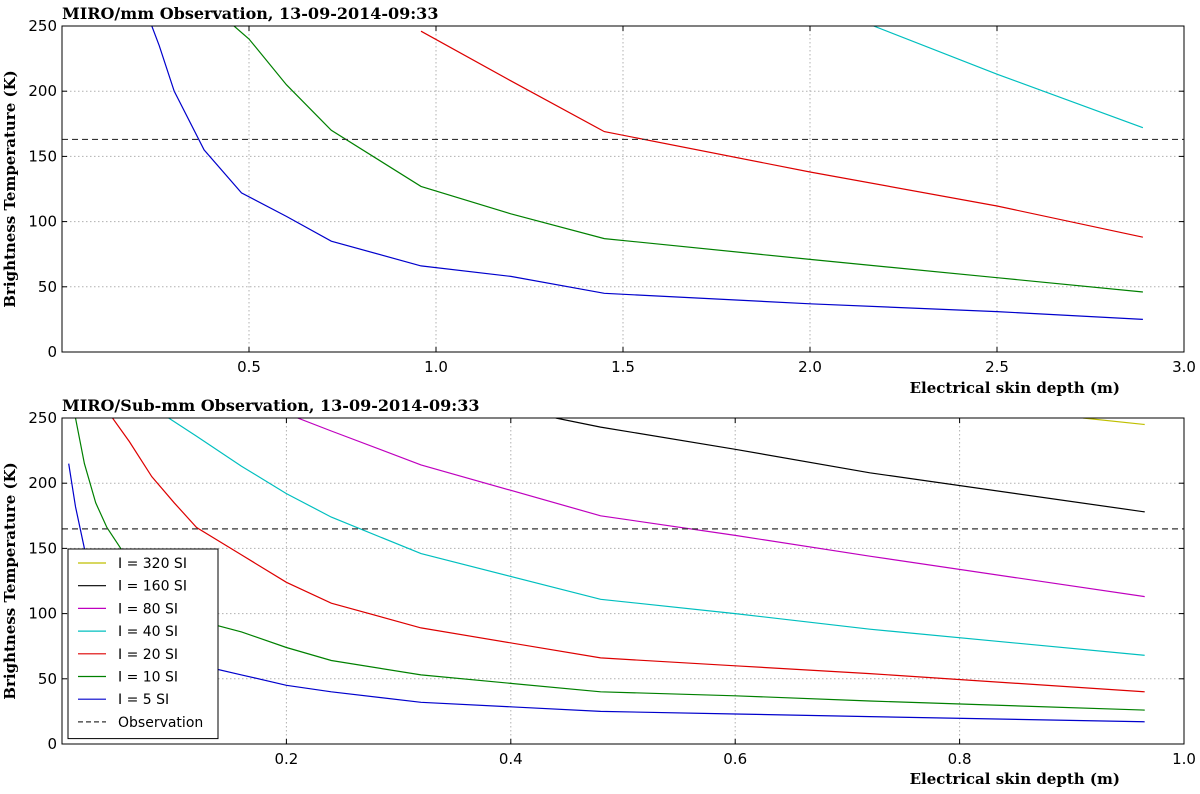 The height and width of the screenshot is (794, 1200). Describe the element at coordinates (850, 465) in the screenshot. I see `series-line-i-160-si` at that location.